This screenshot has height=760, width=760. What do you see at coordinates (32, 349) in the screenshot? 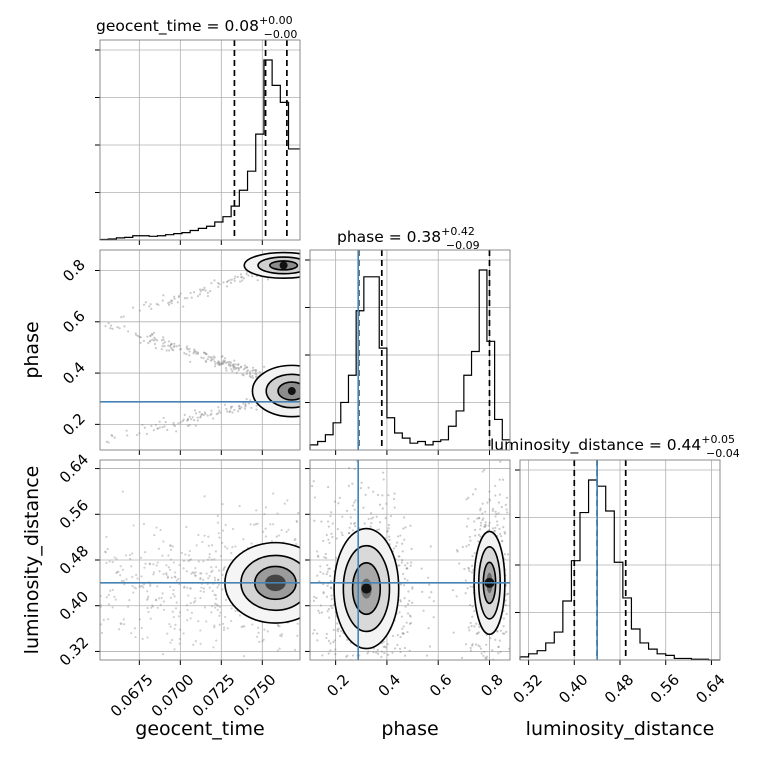
I see `ylabel-phase: phase` at bounding box center [32, 349].